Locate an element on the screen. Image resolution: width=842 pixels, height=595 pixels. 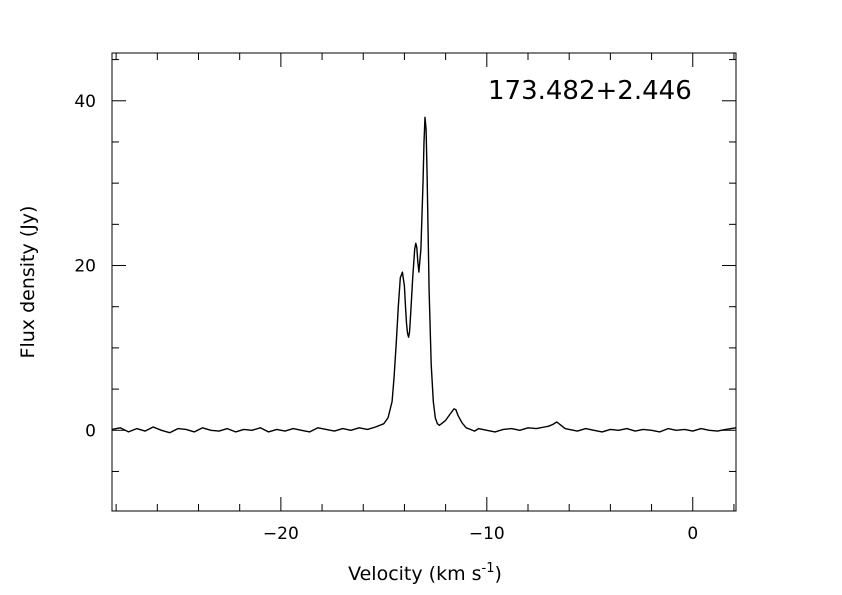
y-axis-title: Flux density (Jy) is located at coordinates (28, 282).